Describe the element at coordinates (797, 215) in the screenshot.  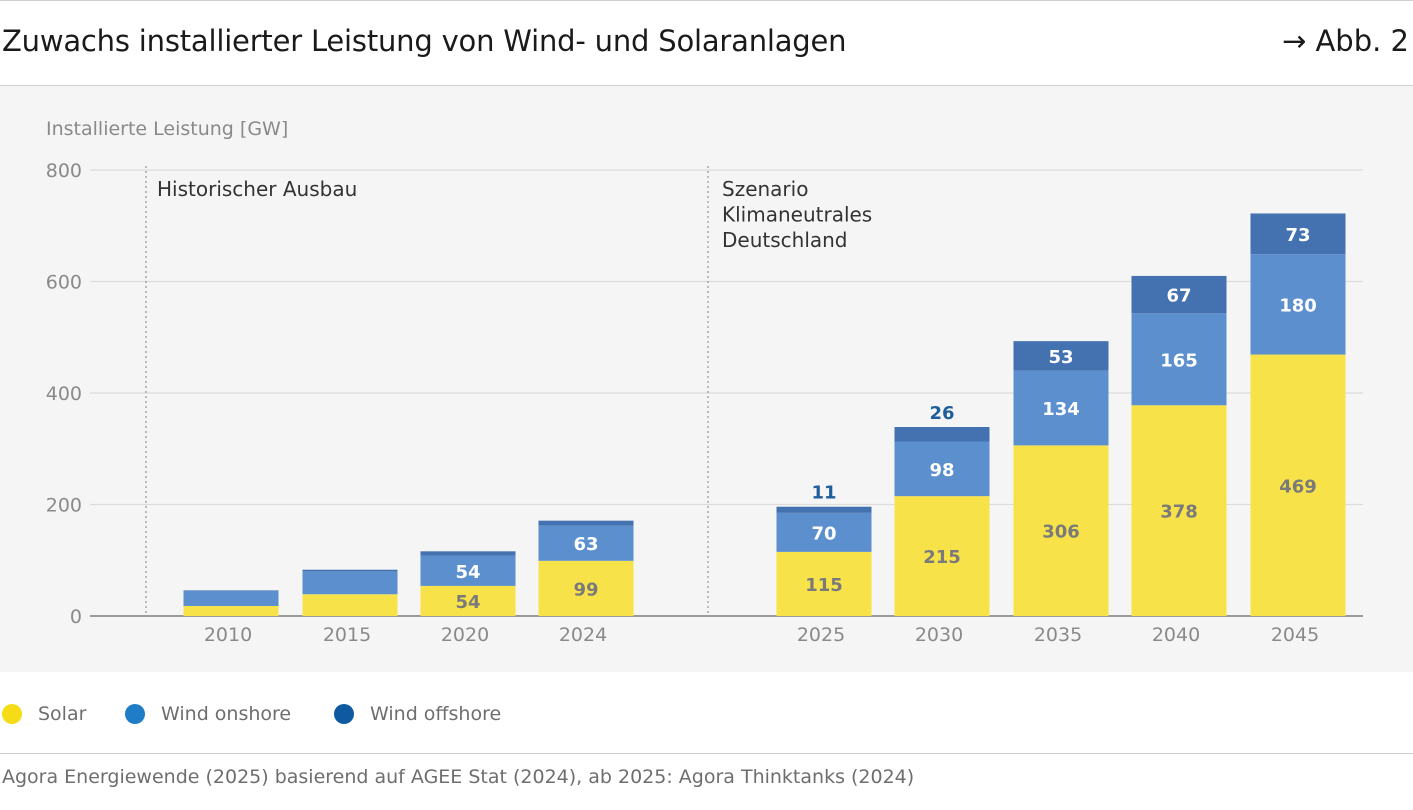
I see `annotation-scenario: Klimaneutrales` at that location.